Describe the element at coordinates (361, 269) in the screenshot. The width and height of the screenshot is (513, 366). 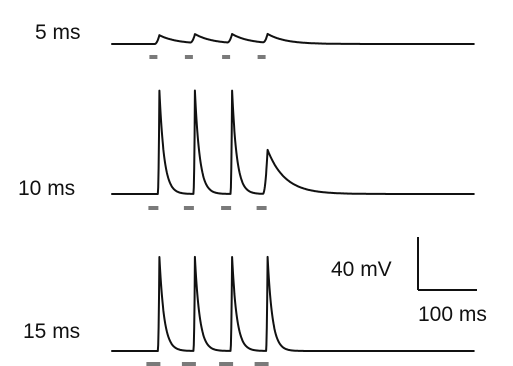
I see `scale-bar-voltage-label: 40 mV` at that location.